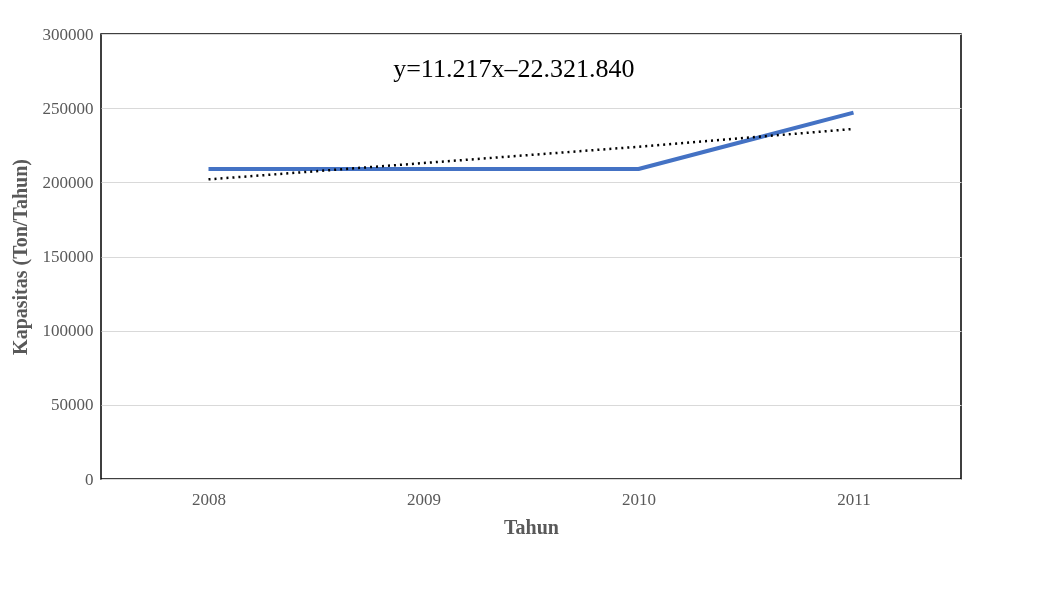  What do you see at coordinates (68, 331) in the screenshot?
I see `y-tick-label: 100000` at bounding box center [68, 331].